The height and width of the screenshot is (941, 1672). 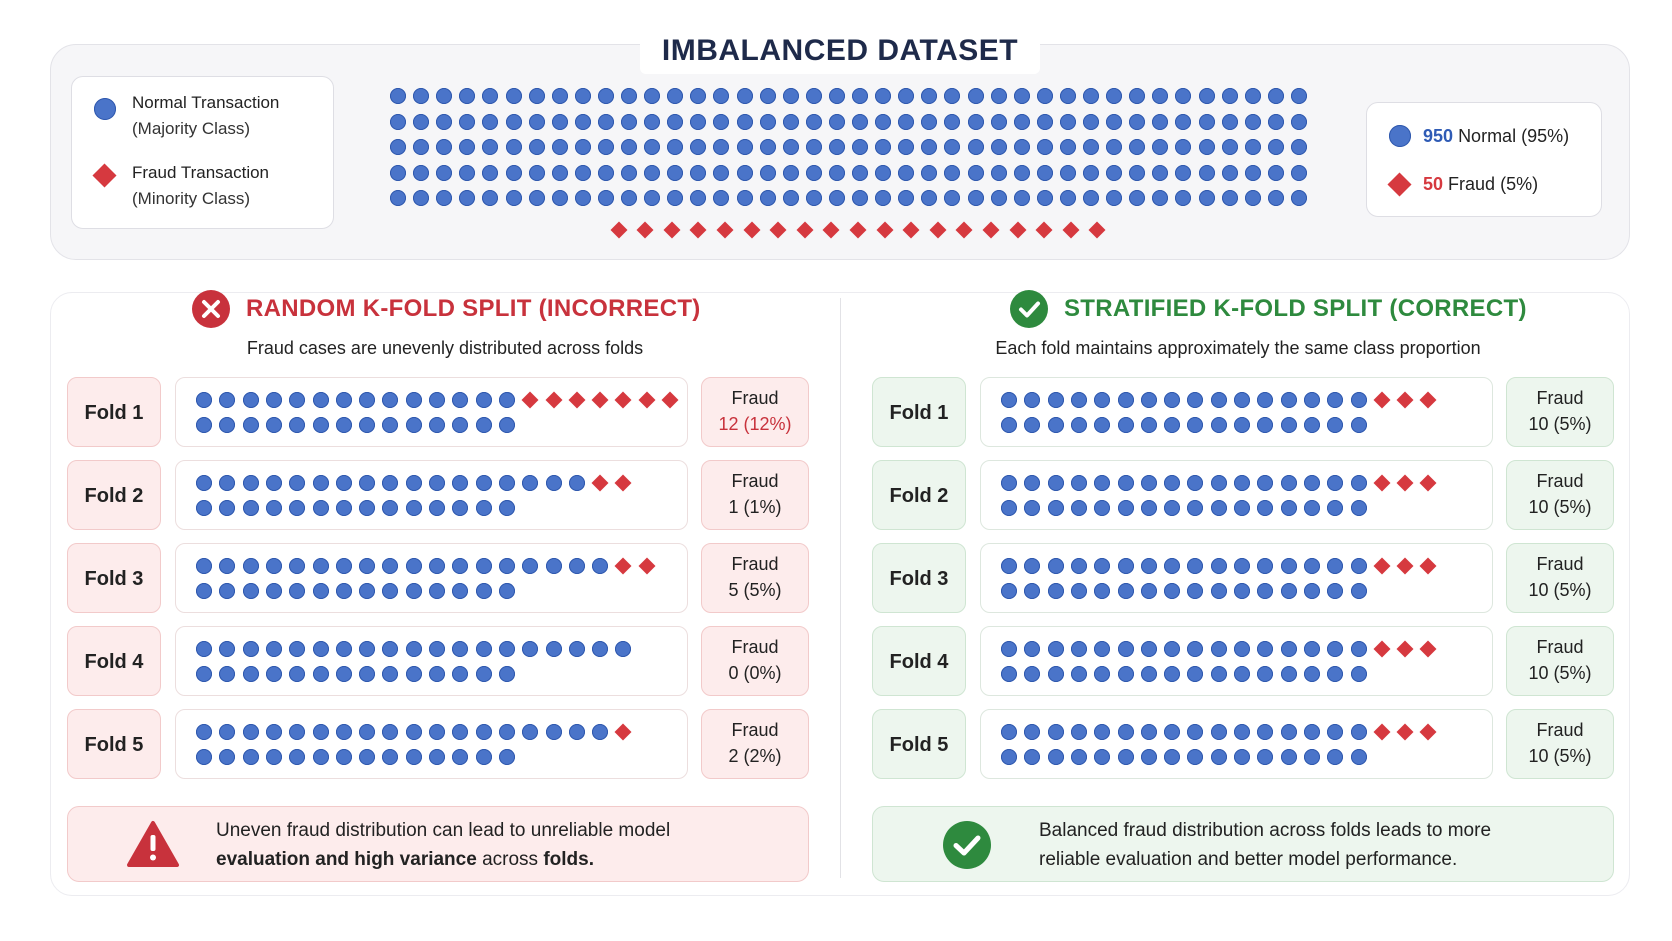 I want to click on incorrect-x-icon, so click(x=211, y=309).